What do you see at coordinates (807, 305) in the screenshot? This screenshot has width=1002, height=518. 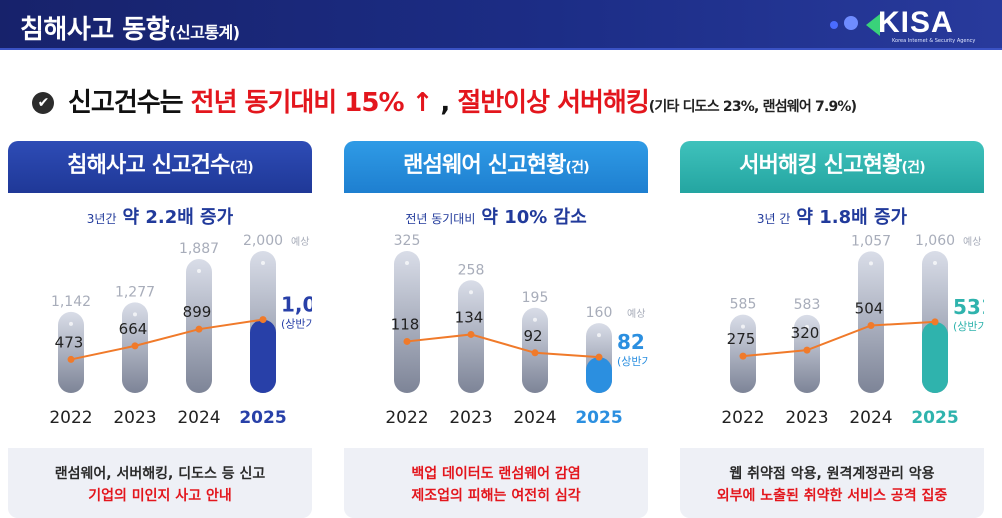 I see `bar-value-label: 583` at bounding box center [807, 305].